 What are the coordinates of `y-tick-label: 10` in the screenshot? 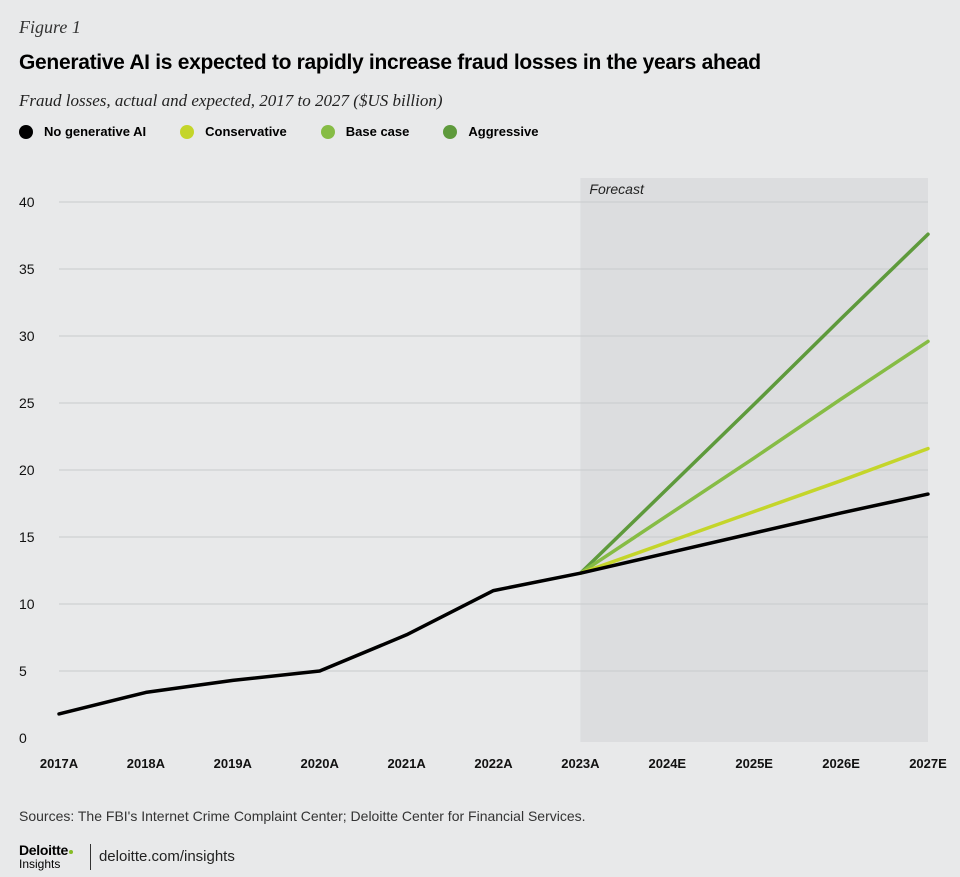 It's located at (27, 604).